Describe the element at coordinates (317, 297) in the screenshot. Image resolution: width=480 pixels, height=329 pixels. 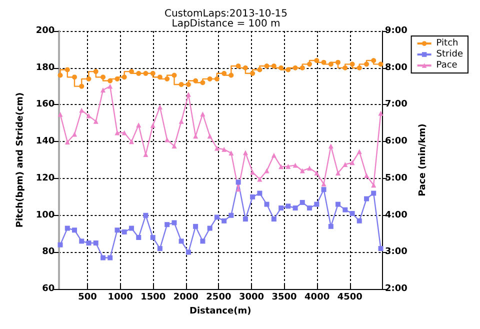
I see `x-tick-label: 4000` at that location.